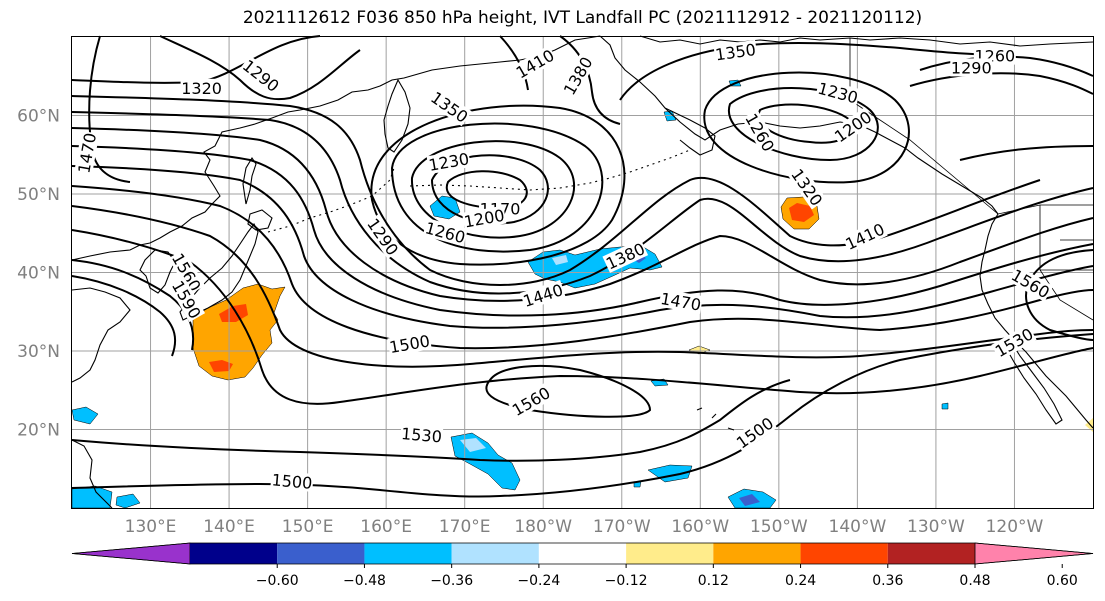 The height and width of the screenshot is (601, 1105). What do you see at coordinates (221, 366) in the screenshot?
I see `ivt-strong-region-japan-b` at bounding box center [221, 366].